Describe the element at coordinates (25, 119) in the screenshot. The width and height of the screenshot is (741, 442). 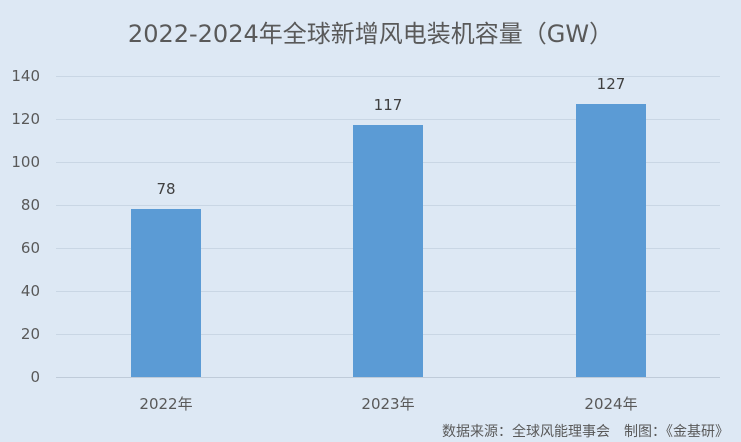
I see `y-tick: 120` at that location.